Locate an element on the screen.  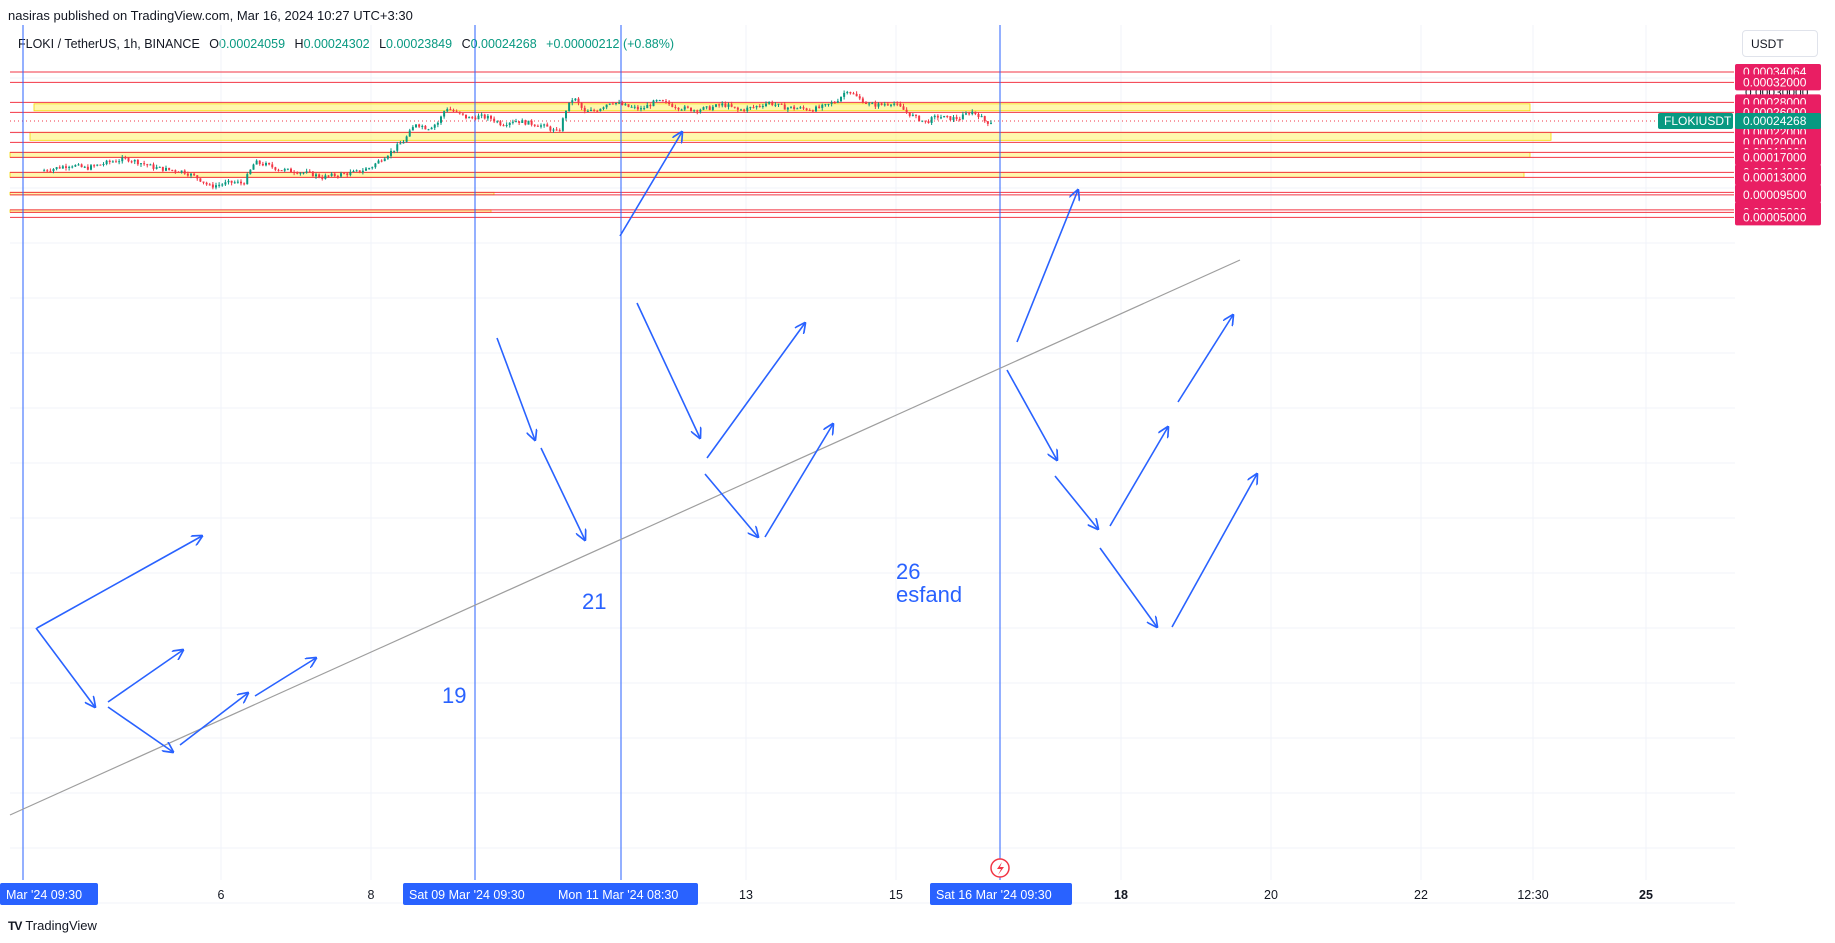
low-label: L is located at coordinates (383, 44).